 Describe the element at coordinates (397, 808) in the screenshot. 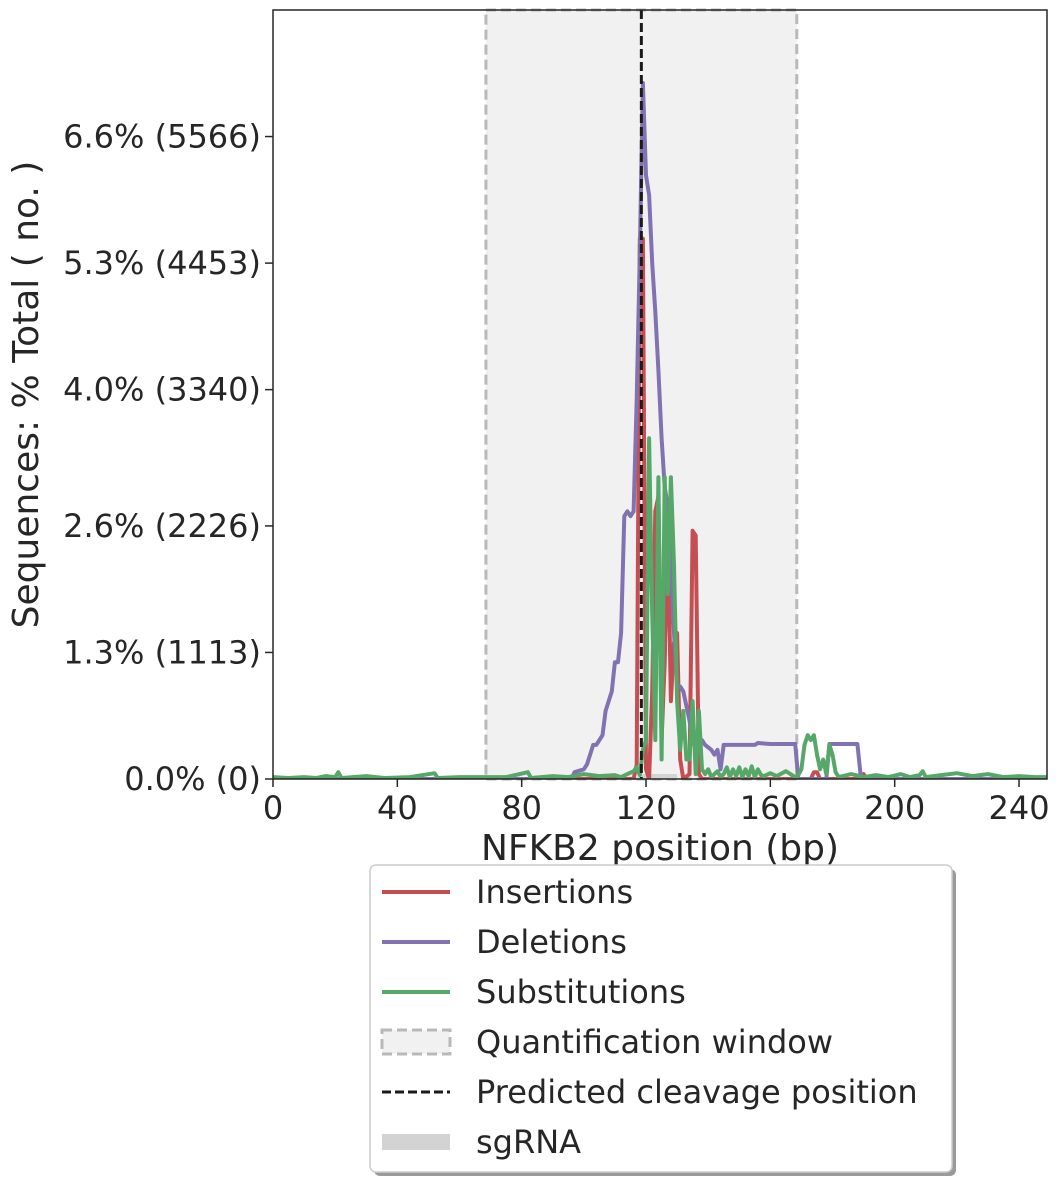

I see `x-tick-label: 40` at that location.